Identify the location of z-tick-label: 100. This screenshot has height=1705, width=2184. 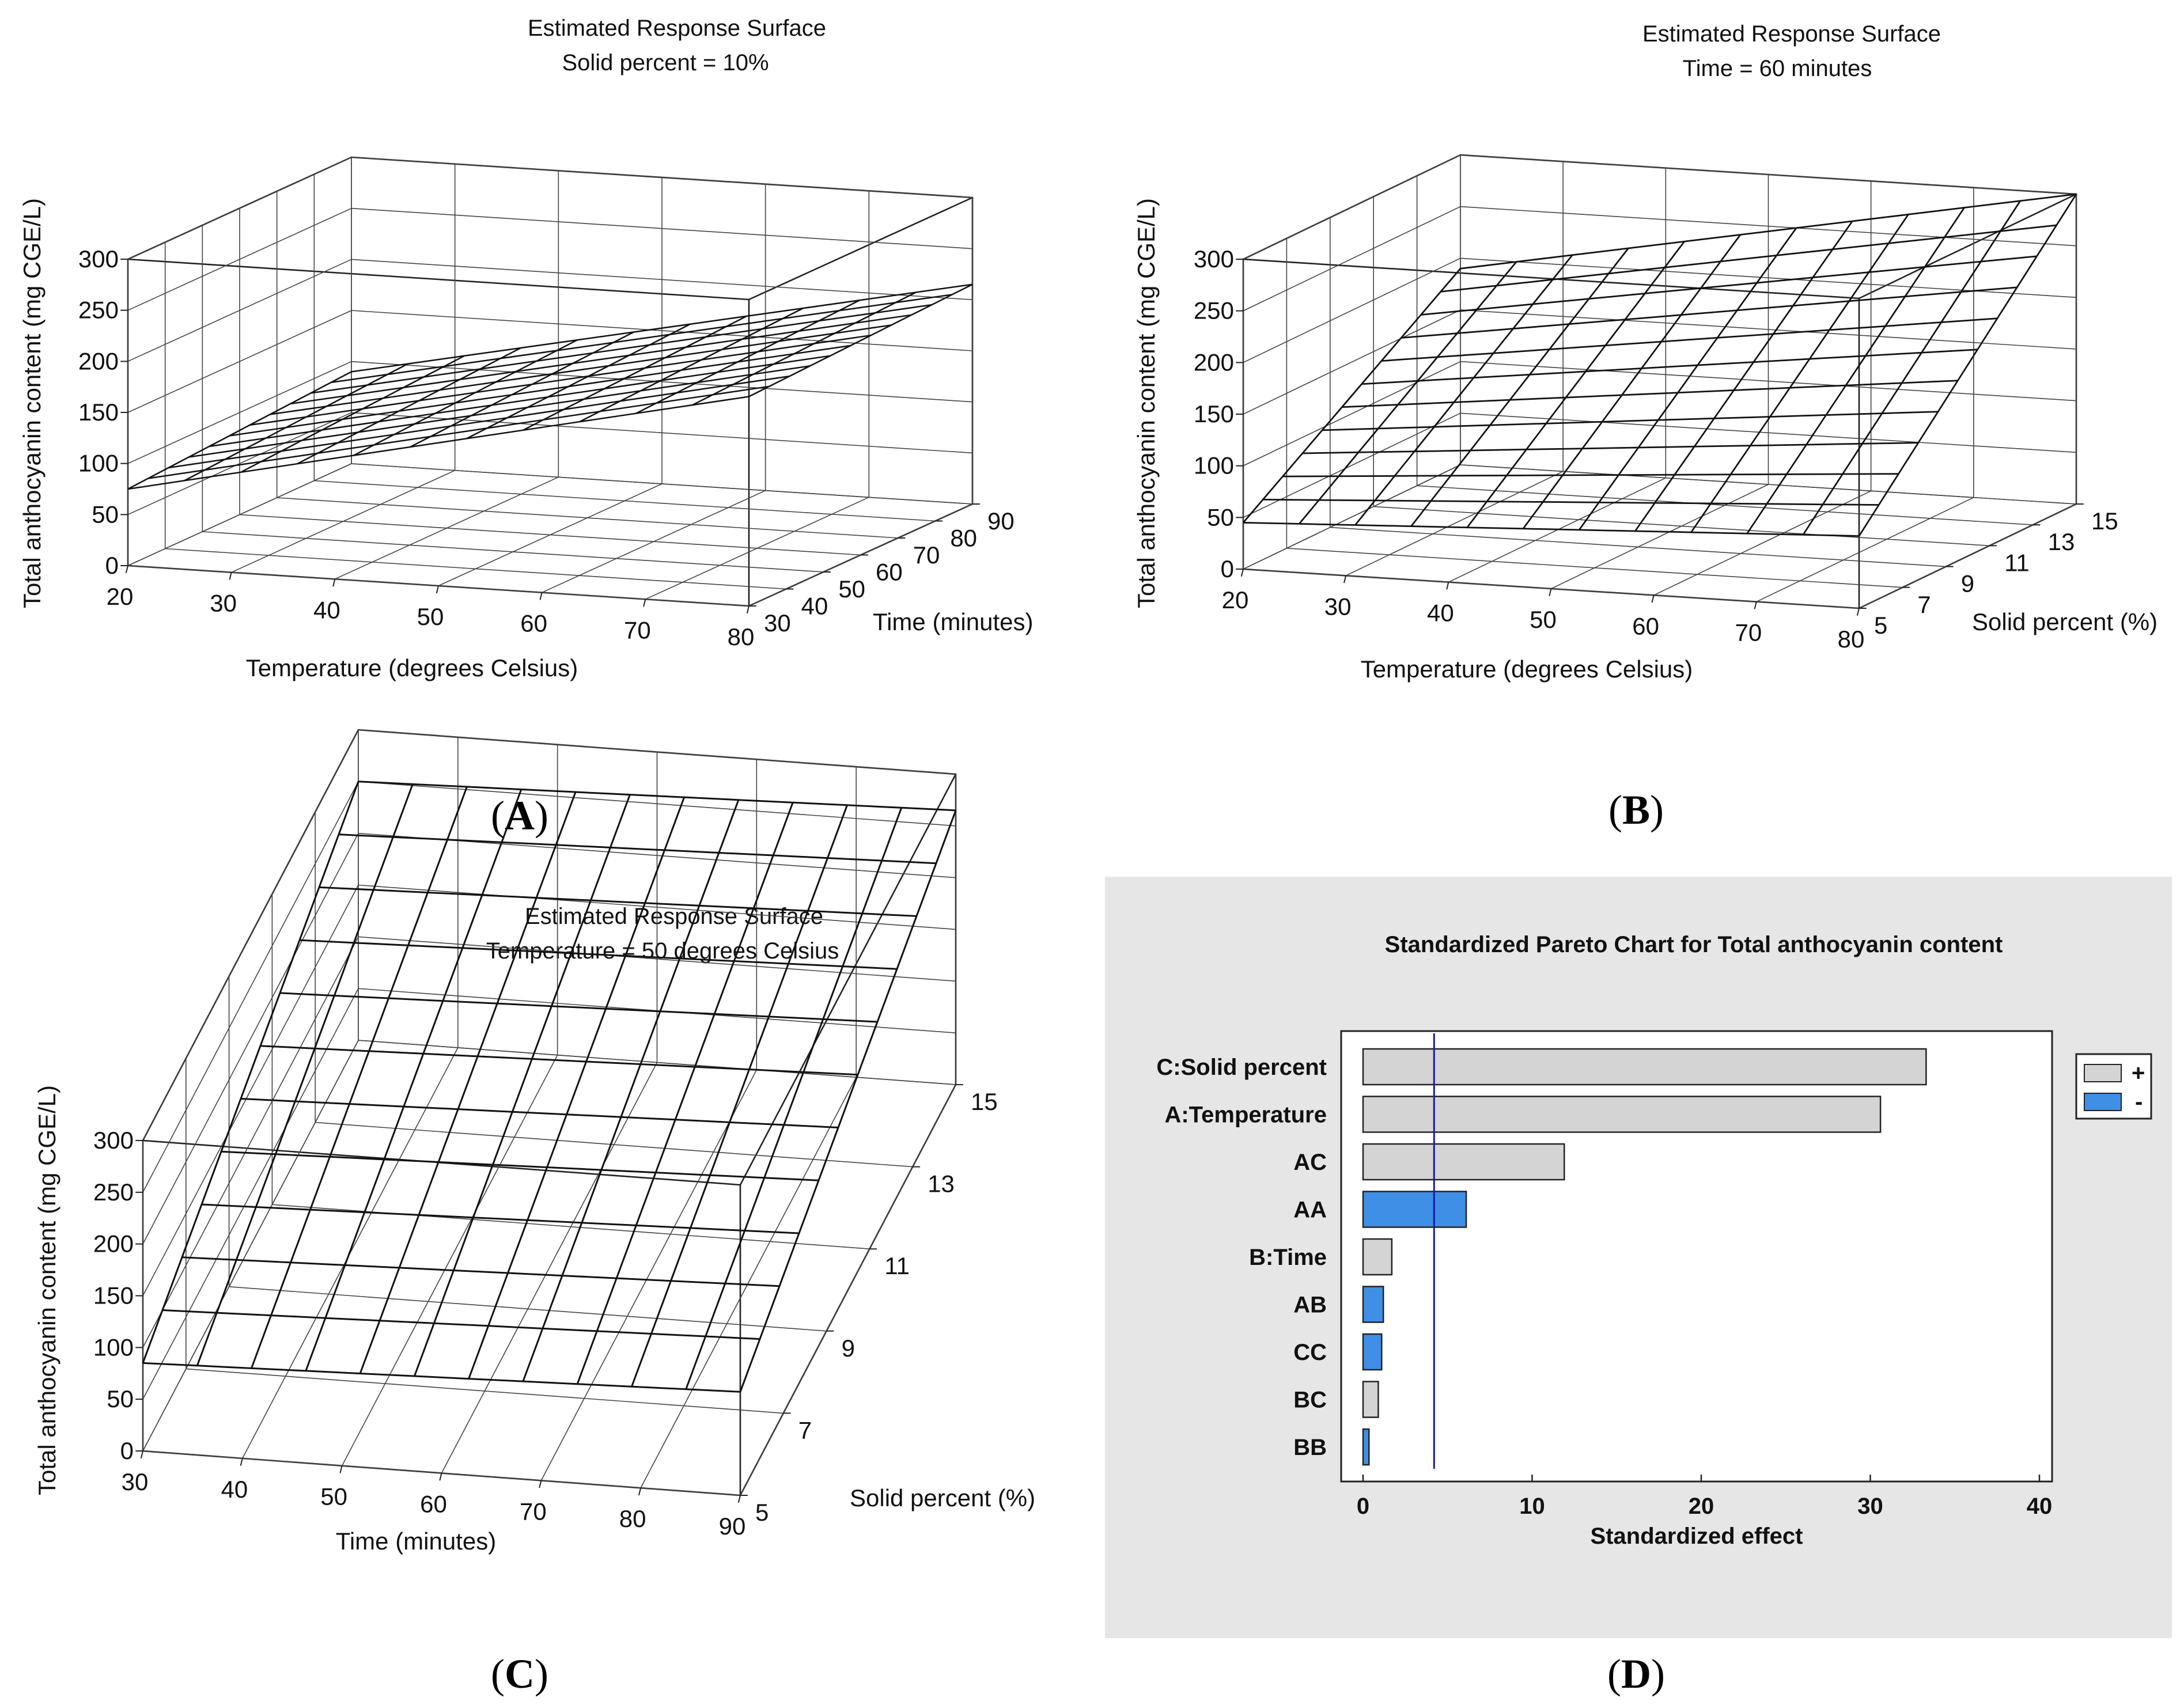
(98, 463).